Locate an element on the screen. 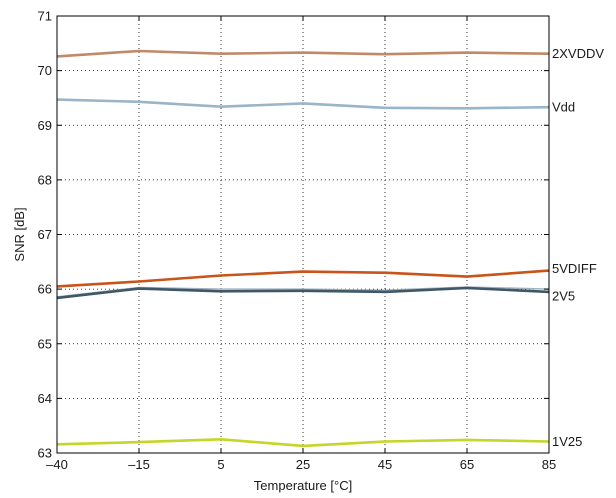  y-tick-label: 65 is located at coordinates (45, 343).